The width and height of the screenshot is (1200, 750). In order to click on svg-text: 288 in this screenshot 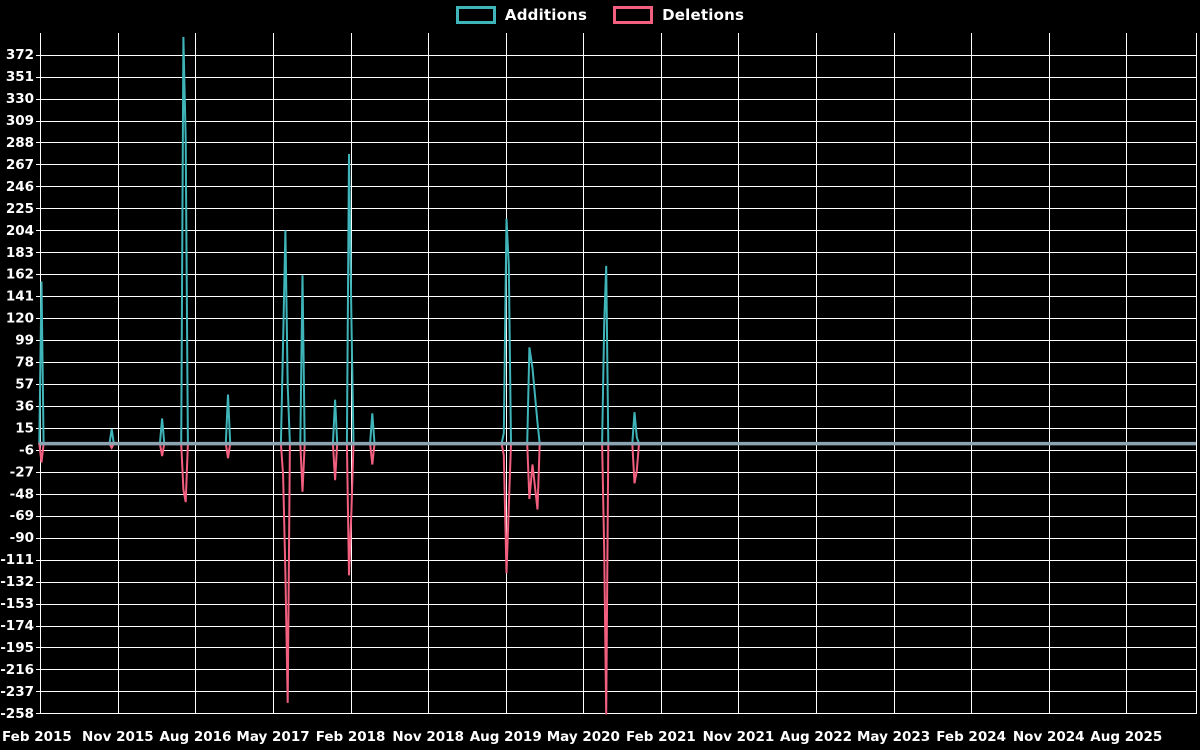, I will do `click(20, 143)`.